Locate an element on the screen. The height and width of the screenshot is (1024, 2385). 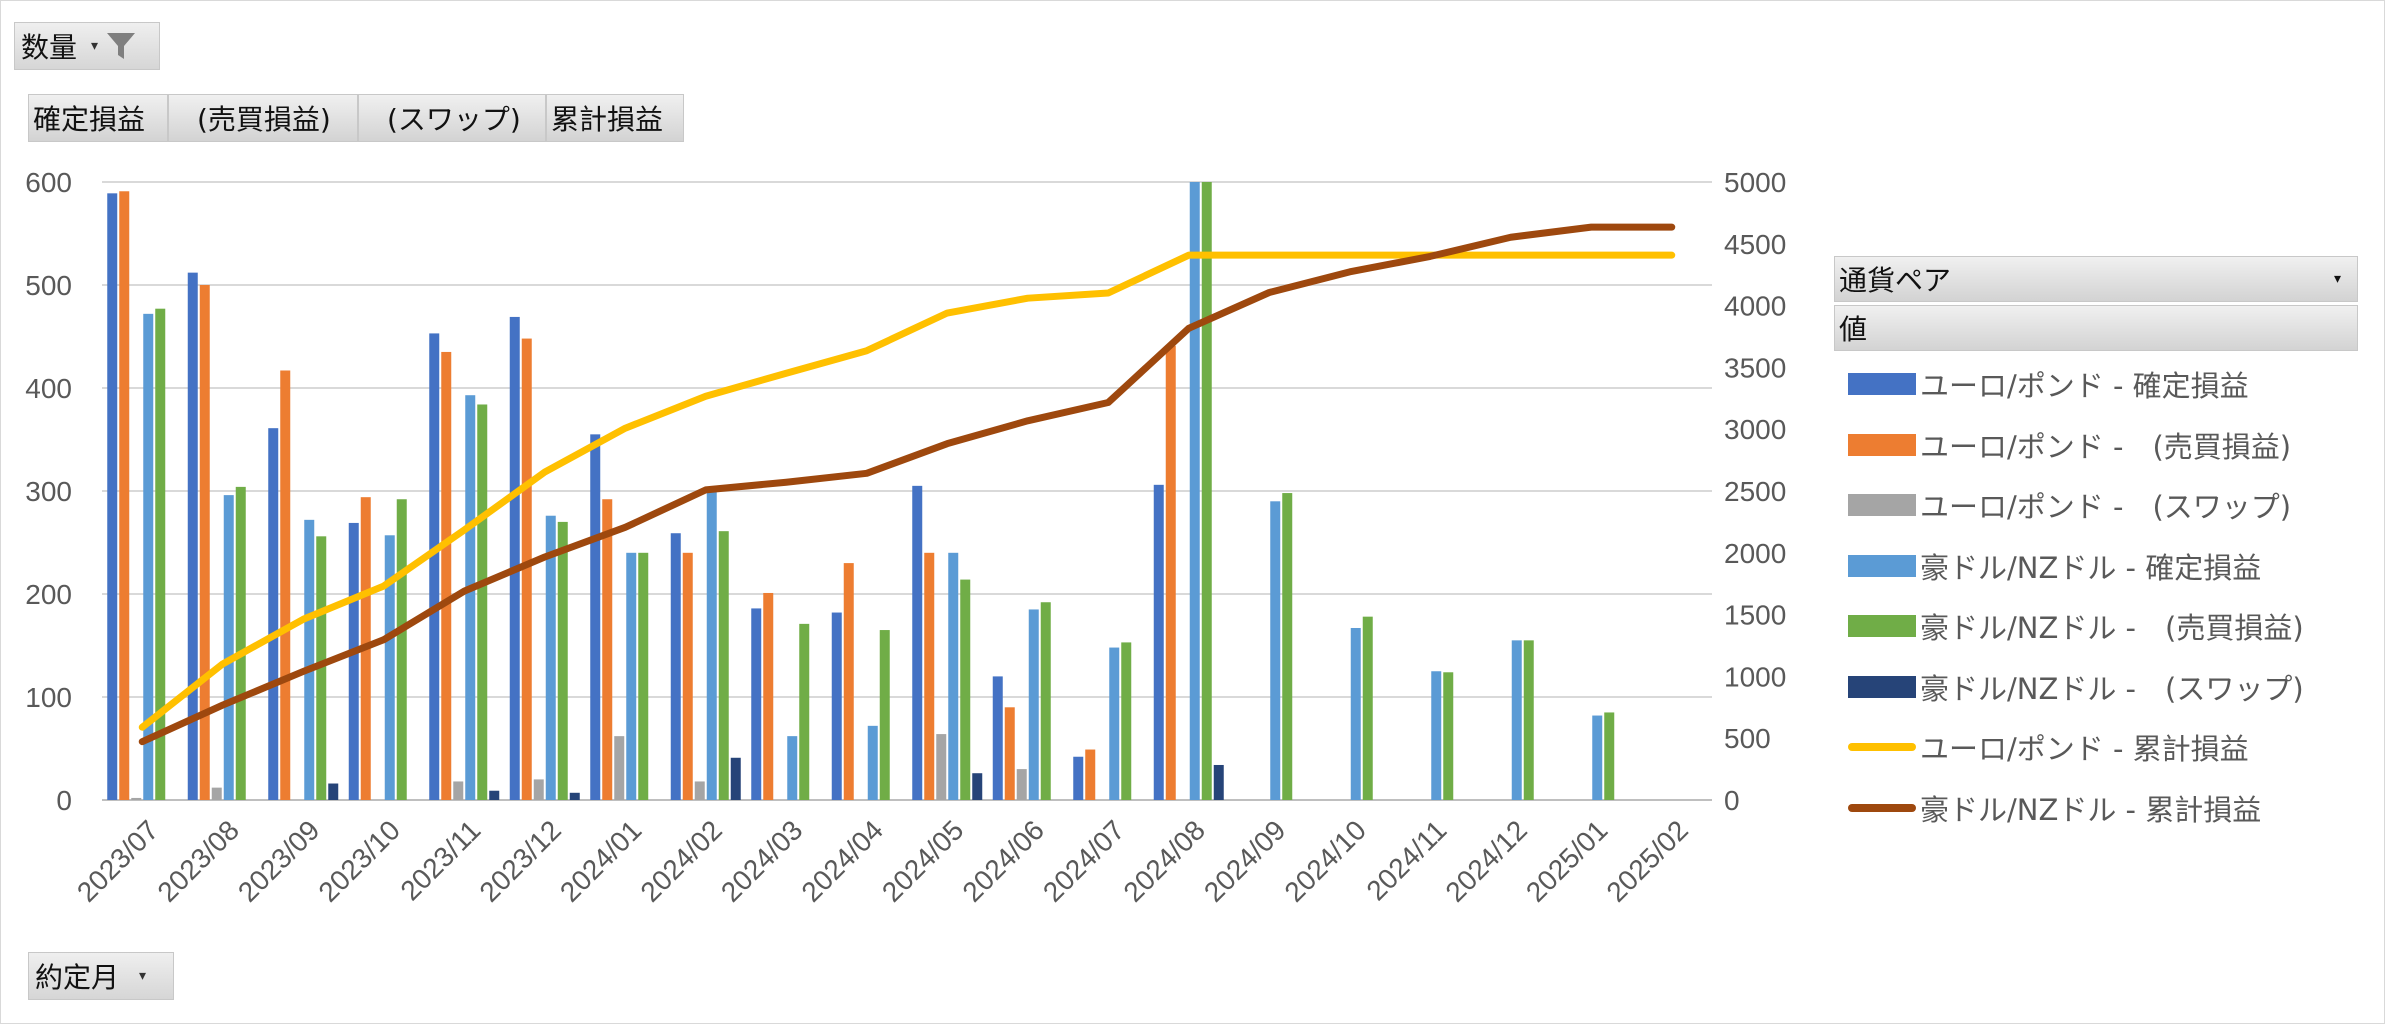
legend-item: 豪ドル/NZドル - 累計損益 is located at coordinates (2054, 808).